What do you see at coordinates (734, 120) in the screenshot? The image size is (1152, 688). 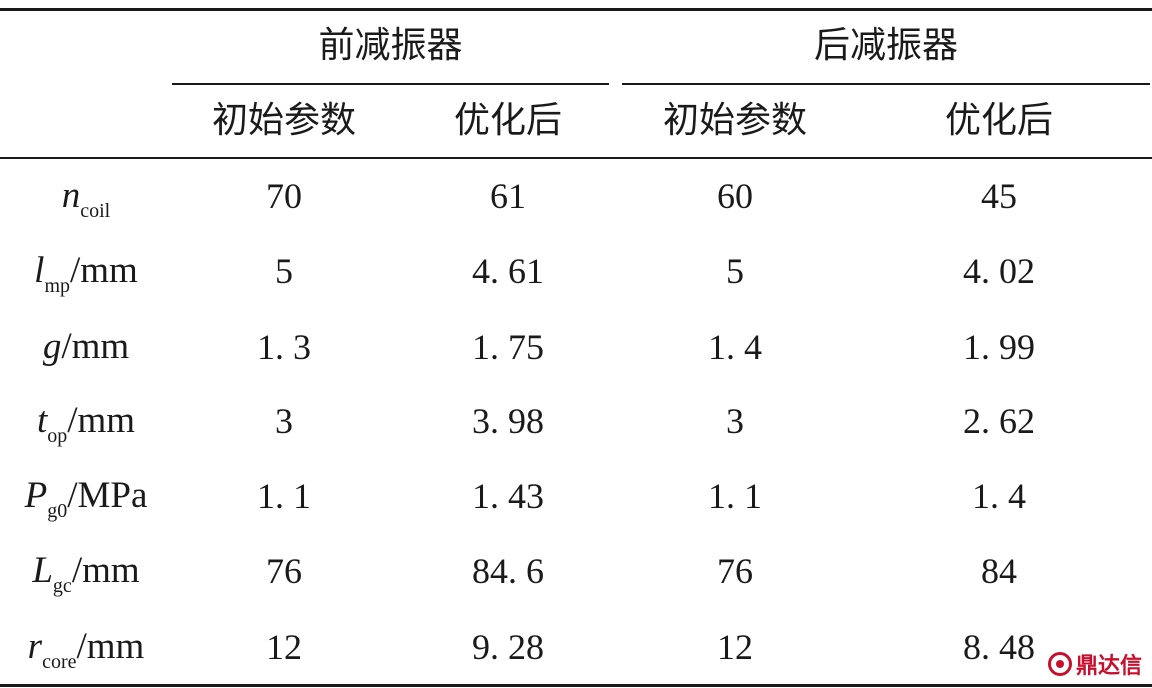 I see `subheader-rear-initial: 初始参数` at bounding box center [734, 120].